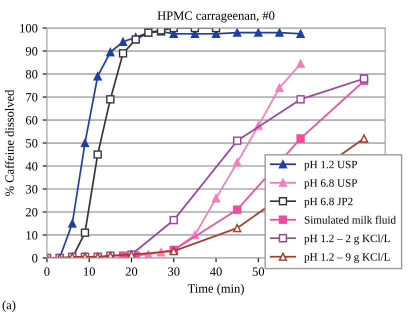 The image size is (408, 315). What do you see at coordinates (32, 235) in the screenshot?
I see `y-tick-label: 10` at bounding box center [32, 235].